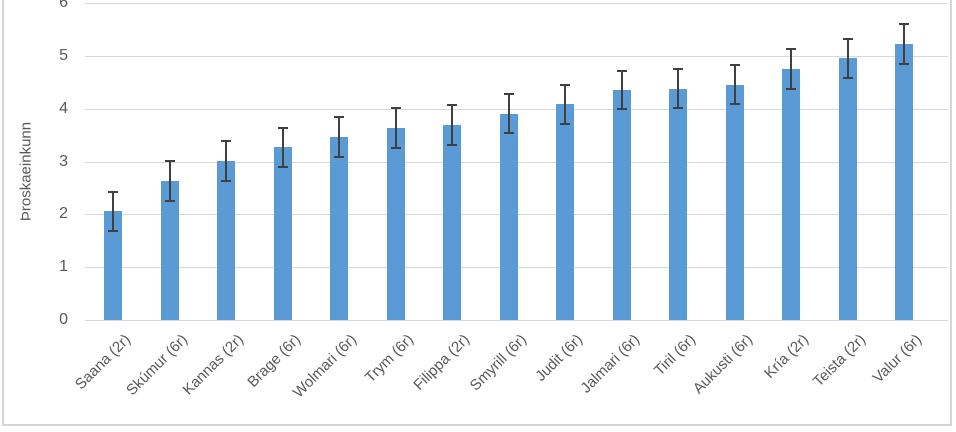 The image size is (956, 432). Describe the element at coordinates (63, 213) in the screenshot. I see `y-tick-label-2: 2` at that location.